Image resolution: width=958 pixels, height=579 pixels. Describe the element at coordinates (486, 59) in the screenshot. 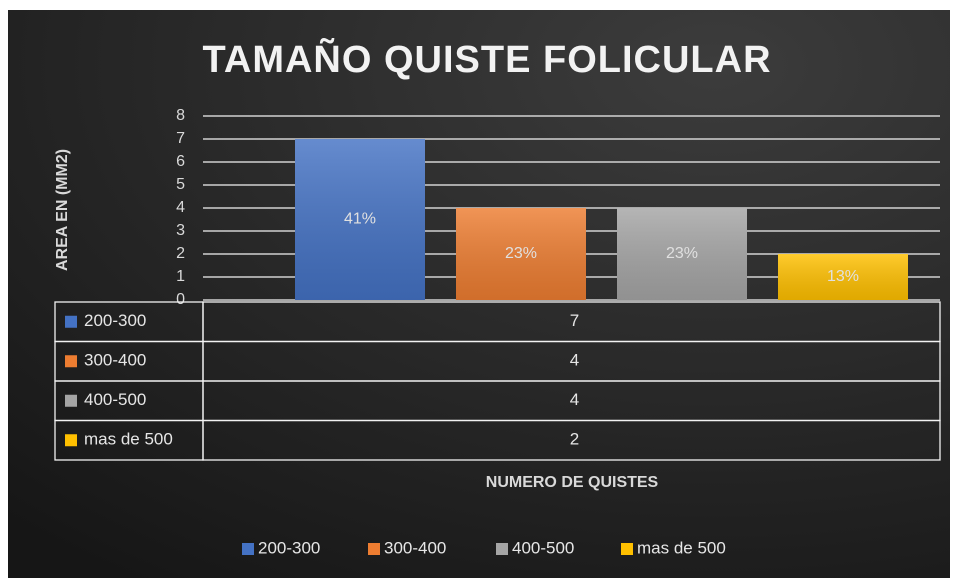

I see `chart-title: TAMAÑO QUISTE FOLICULAR` at that location.